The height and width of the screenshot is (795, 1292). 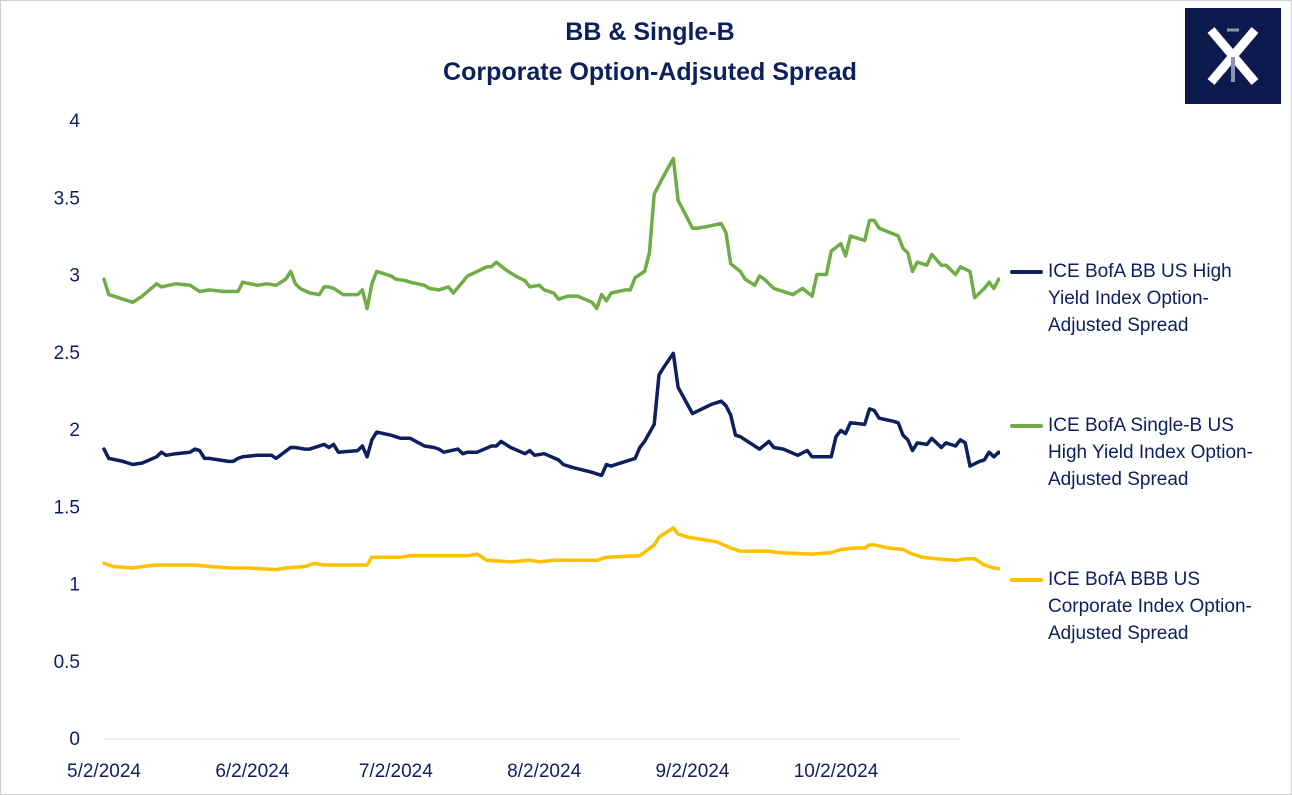 What do you see at coordinates (1026, 272) in the screenshot?
I see `legend-line-bb` at bounding box center [1026, 272].